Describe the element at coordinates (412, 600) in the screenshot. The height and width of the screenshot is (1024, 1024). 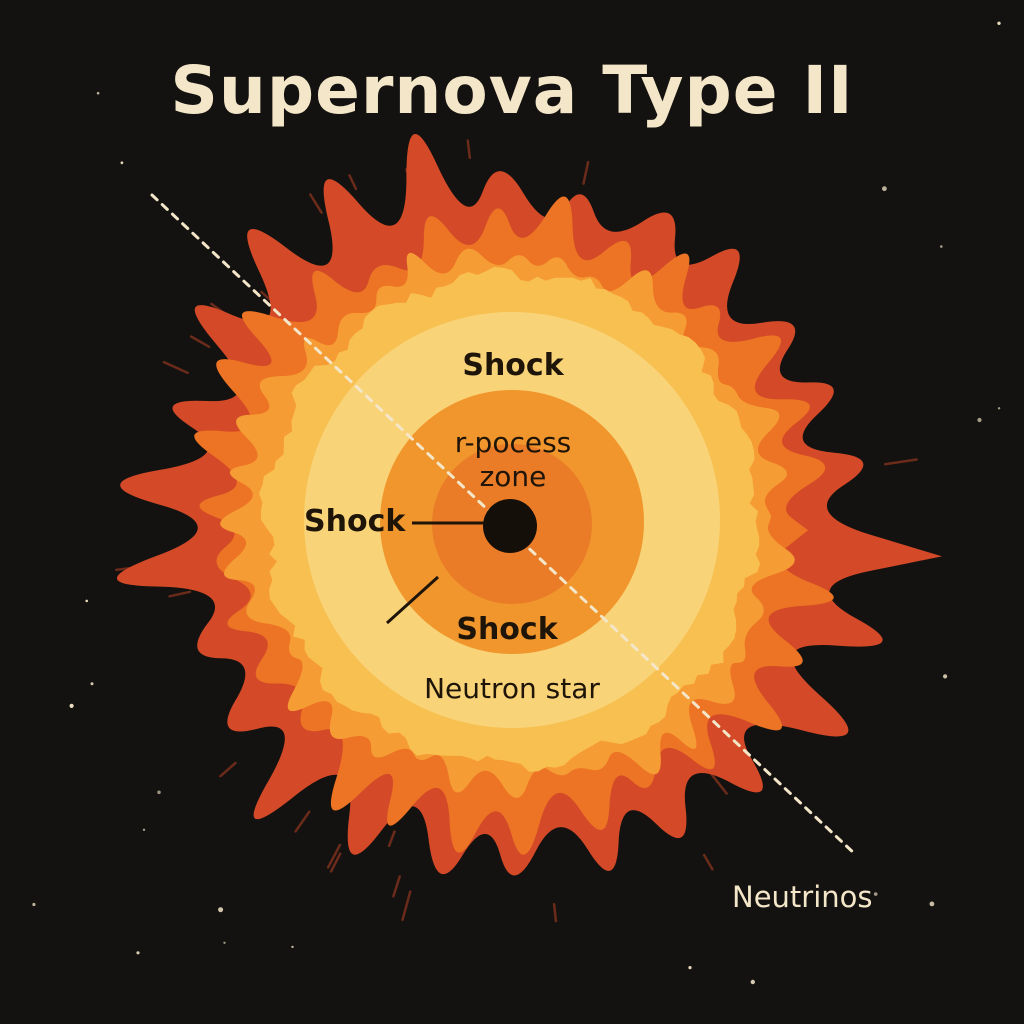
I see `shock-diagonal-leader-line` at that location.